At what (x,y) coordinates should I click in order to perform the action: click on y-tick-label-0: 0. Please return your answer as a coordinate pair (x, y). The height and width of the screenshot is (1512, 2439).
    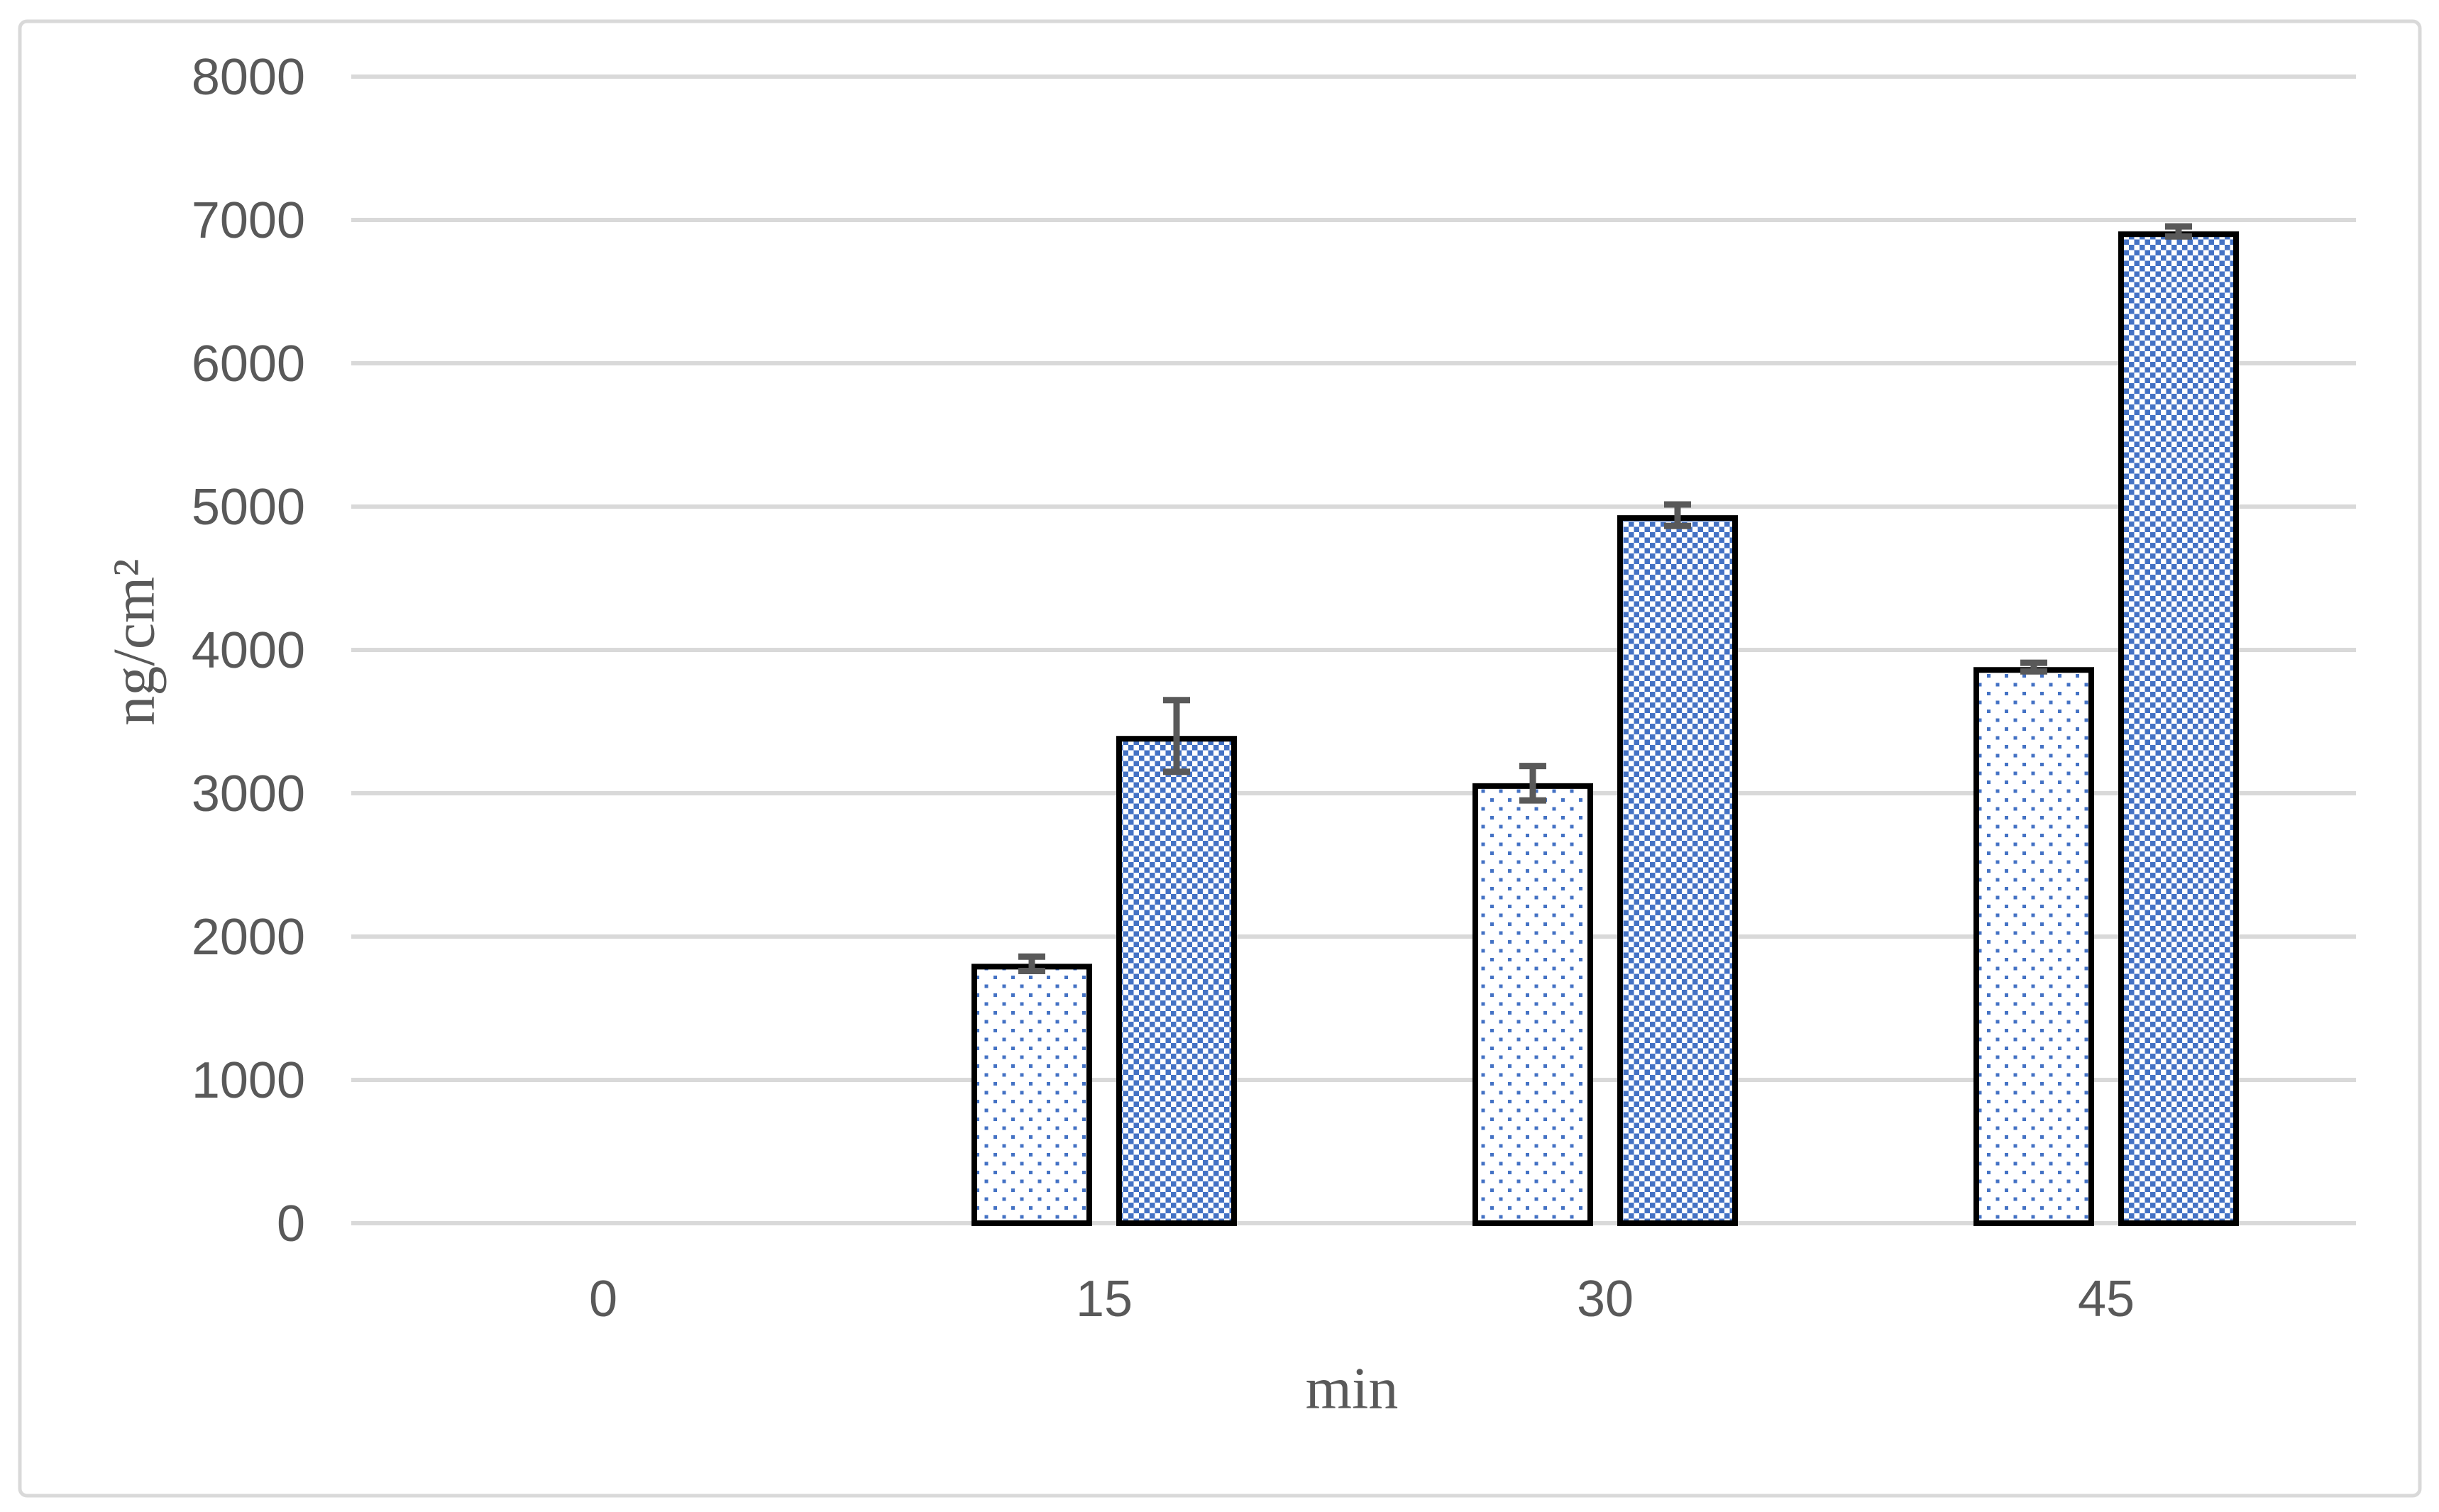
    Looking at the image, I should click on (291, 1224).